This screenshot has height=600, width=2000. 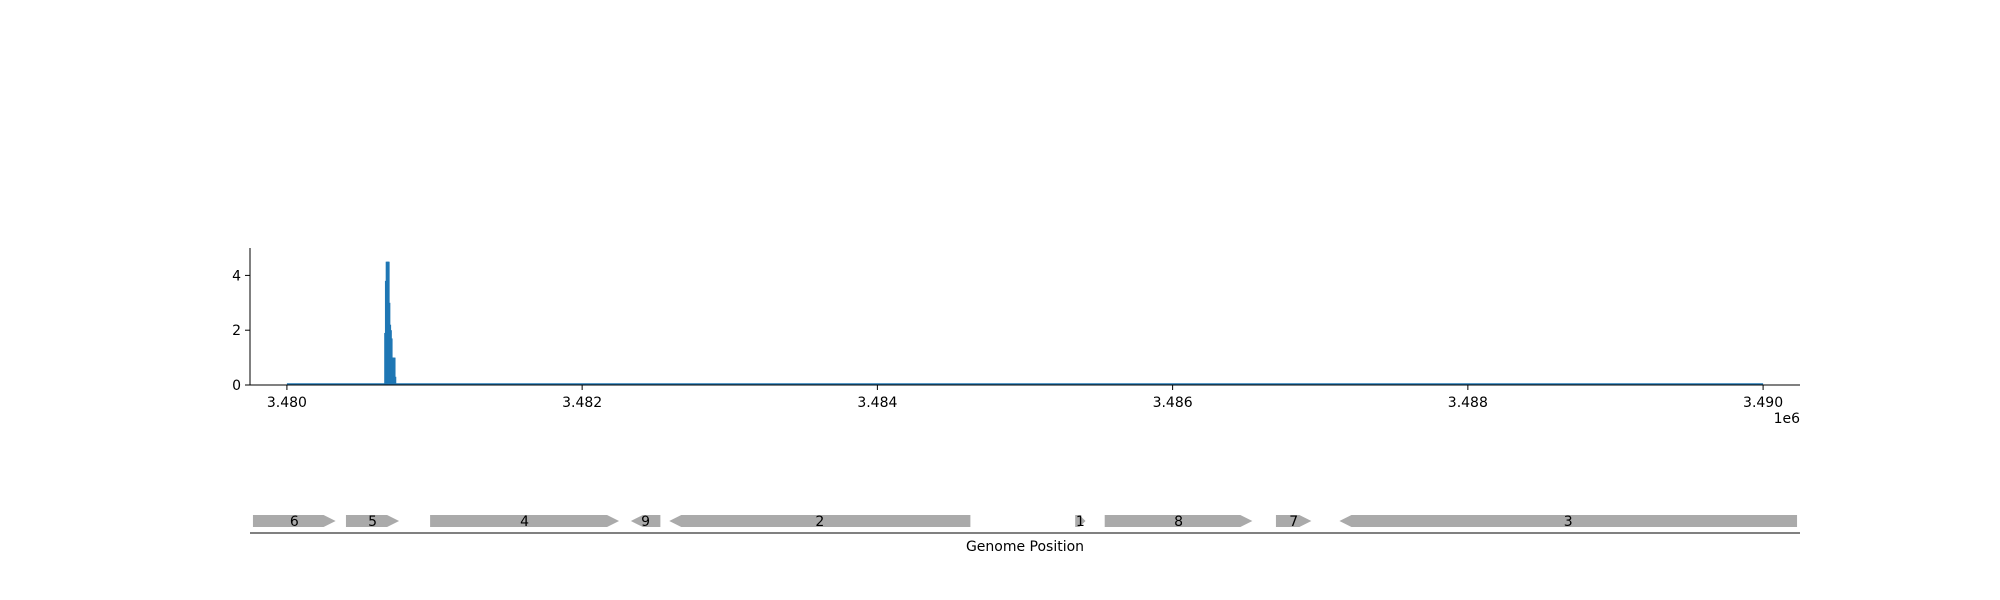 I want to click on gene-label: 5, so click(x=372, y=522).